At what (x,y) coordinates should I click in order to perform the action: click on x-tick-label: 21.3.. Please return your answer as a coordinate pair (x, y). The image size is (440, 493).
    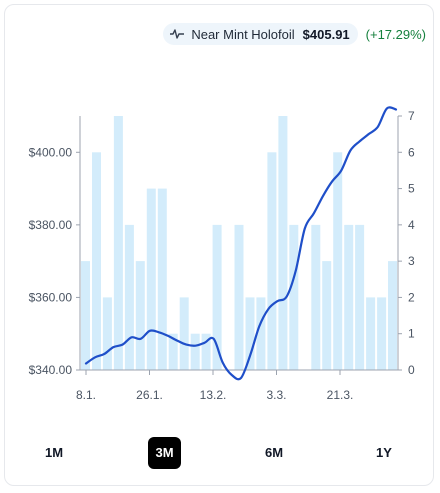
    Looking at the image, I should click on (340, 395).